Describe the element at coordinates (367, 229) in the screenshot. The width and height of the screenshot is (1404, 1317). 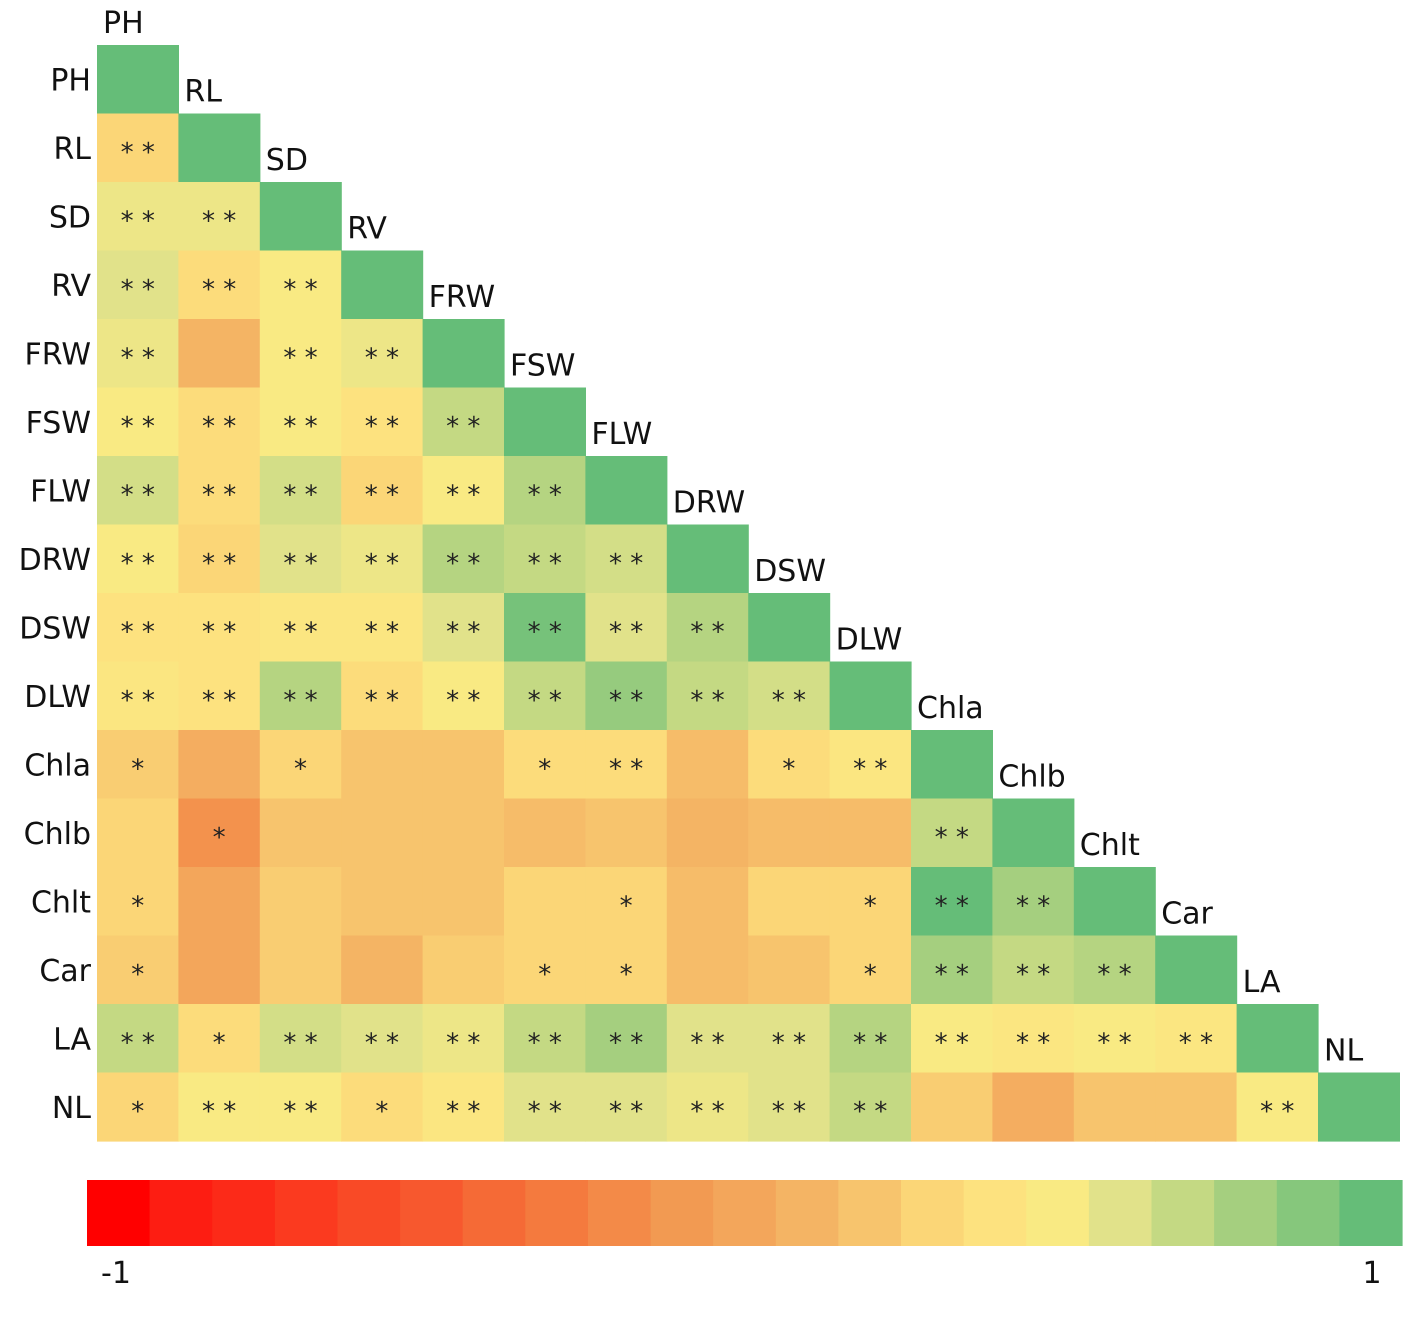
I see `diagonal-label-rv: RV` at that location.